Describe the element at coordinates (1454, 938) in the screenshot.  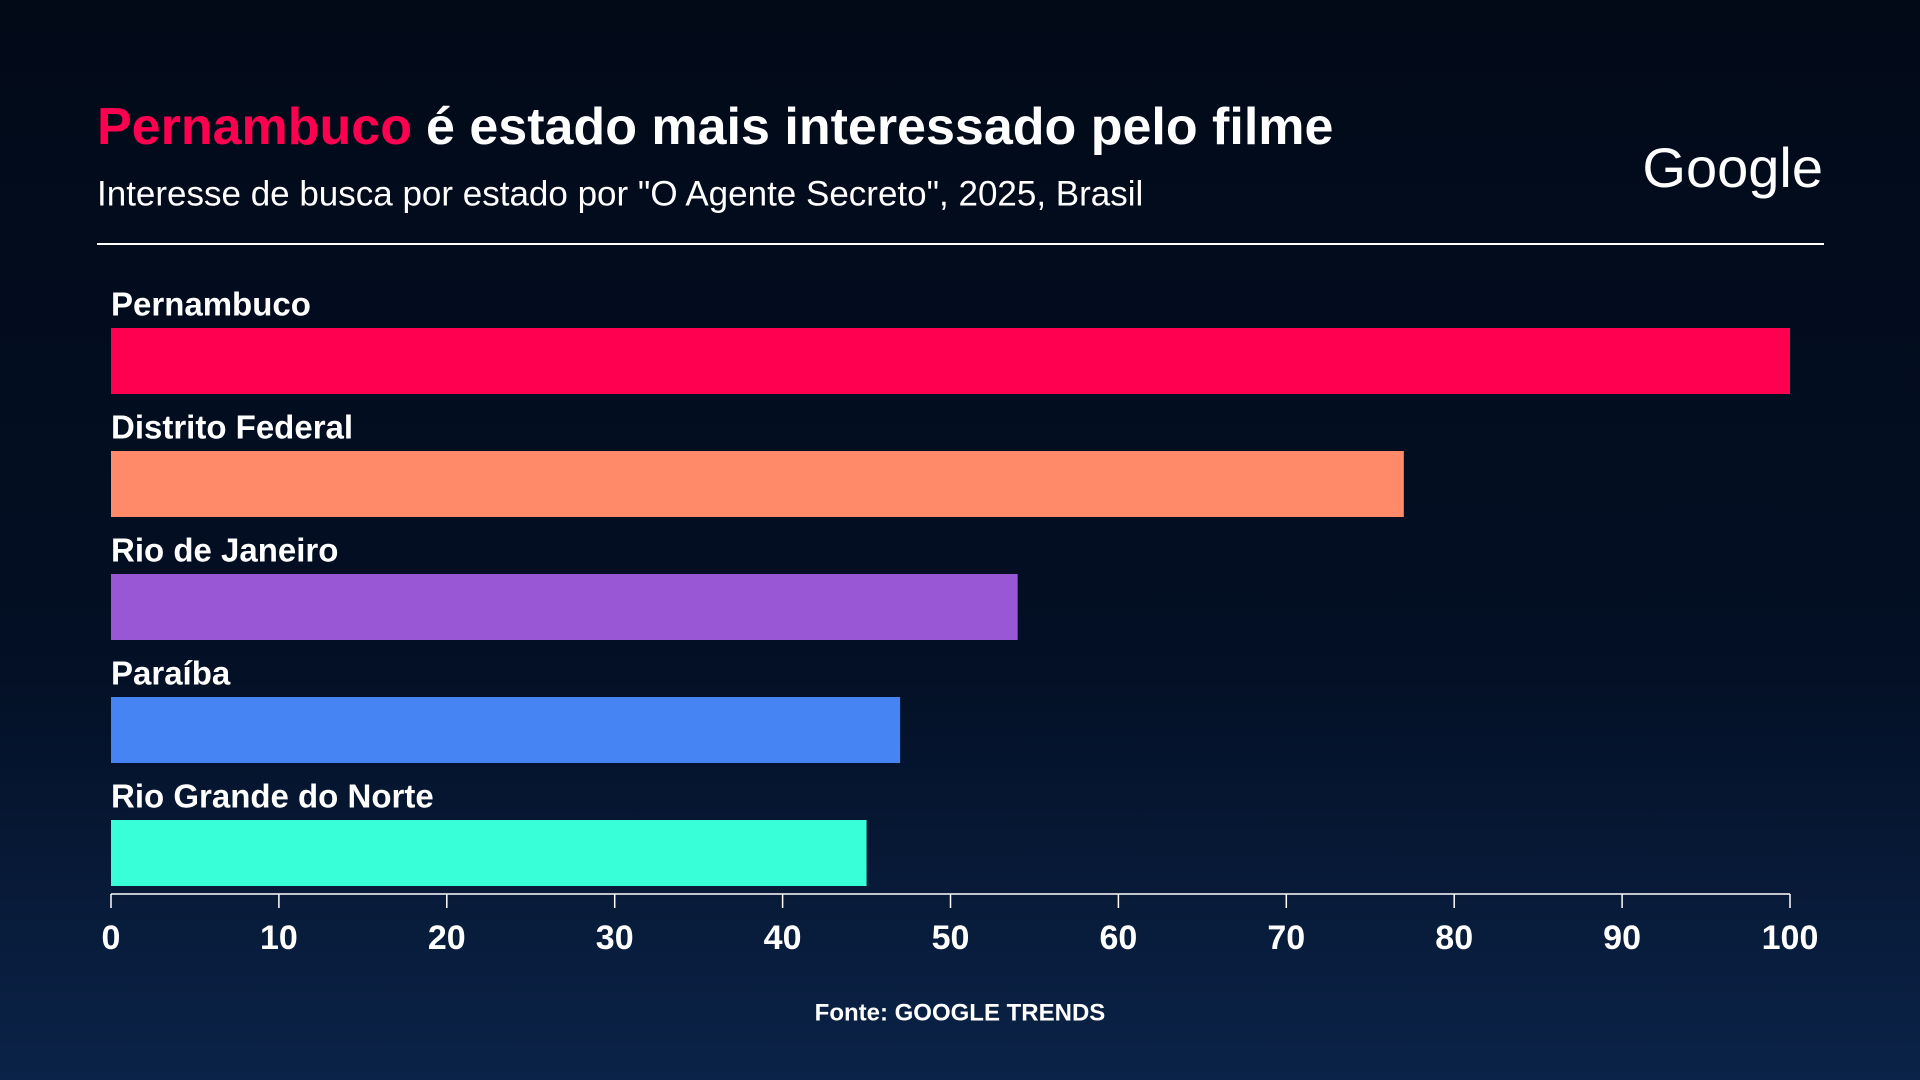
I see `x-tick-label: 80` at that location.